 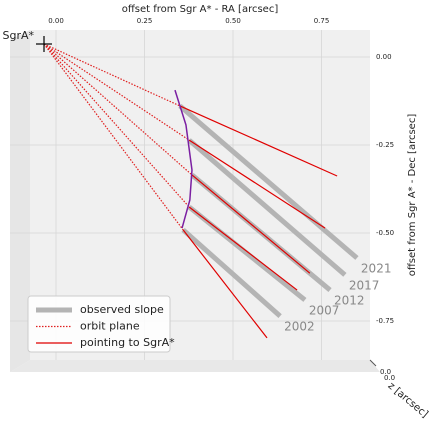 What do you see at coordinates (412, 195) in the screenshot?
I see `y-axis-label: offset from Sgr A* - Dec [arcsec]` at bounding box center [412, 195].